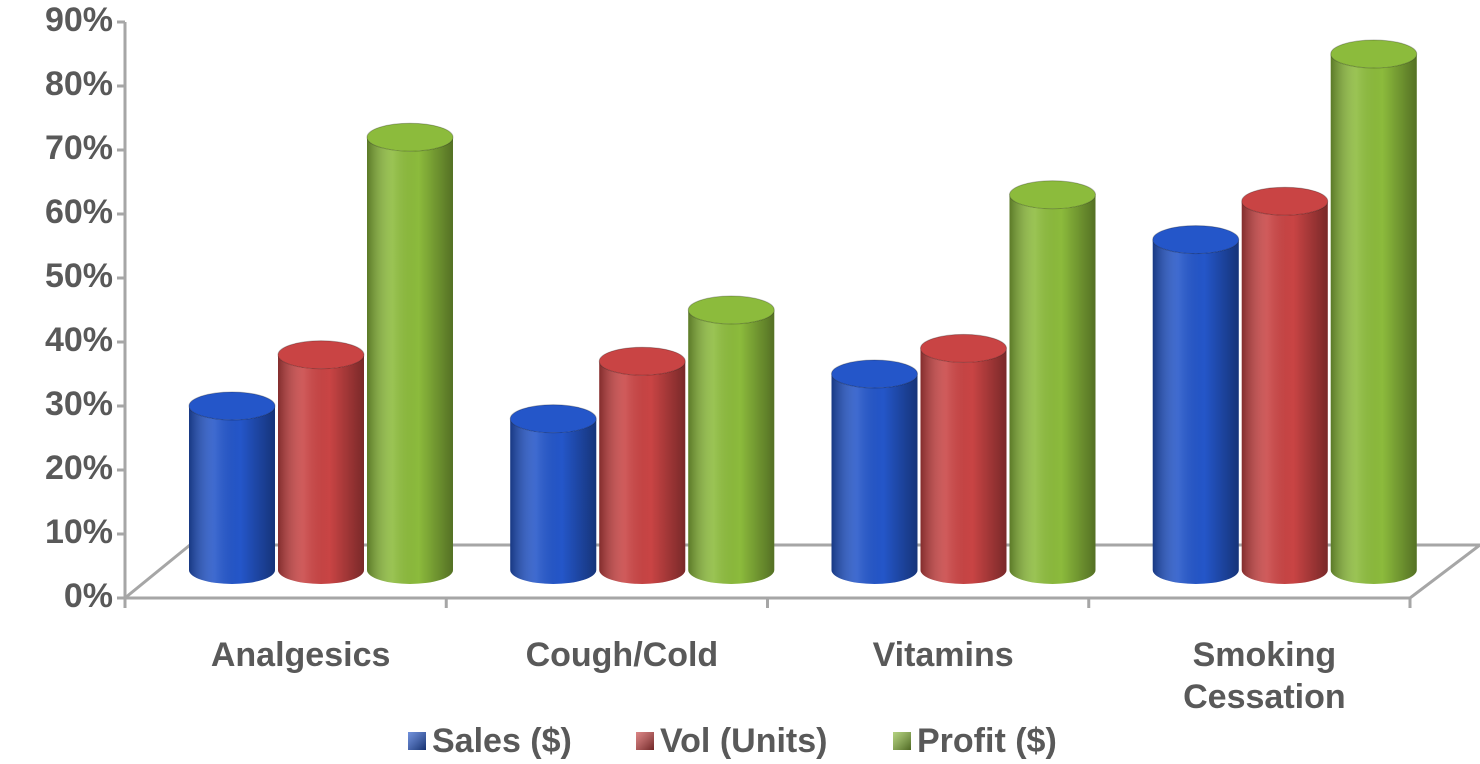 The width and height of the screenshot is (1480, 764). Describe the element at coordinates (502, 741) in the screenshot. I see `legend-label: Sales ($)` at that location.